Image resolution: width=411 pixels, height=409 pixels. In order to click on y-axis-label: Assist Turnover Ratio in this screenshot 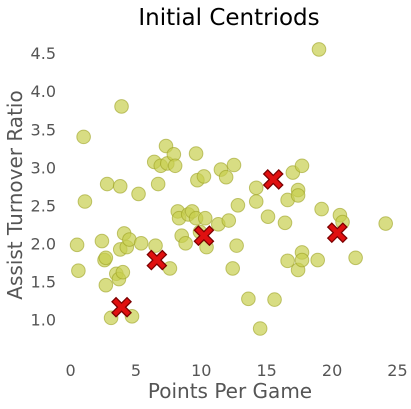, I will do `click(15, 194)`.